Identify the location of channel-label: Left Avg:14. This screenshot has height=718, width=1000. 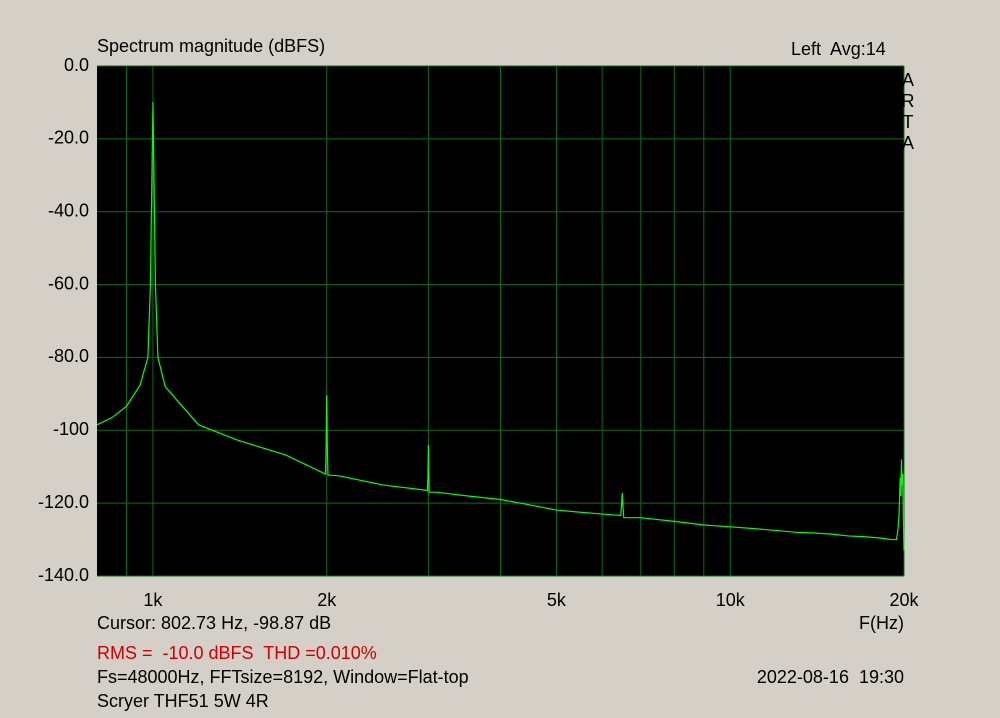
(838, 49).